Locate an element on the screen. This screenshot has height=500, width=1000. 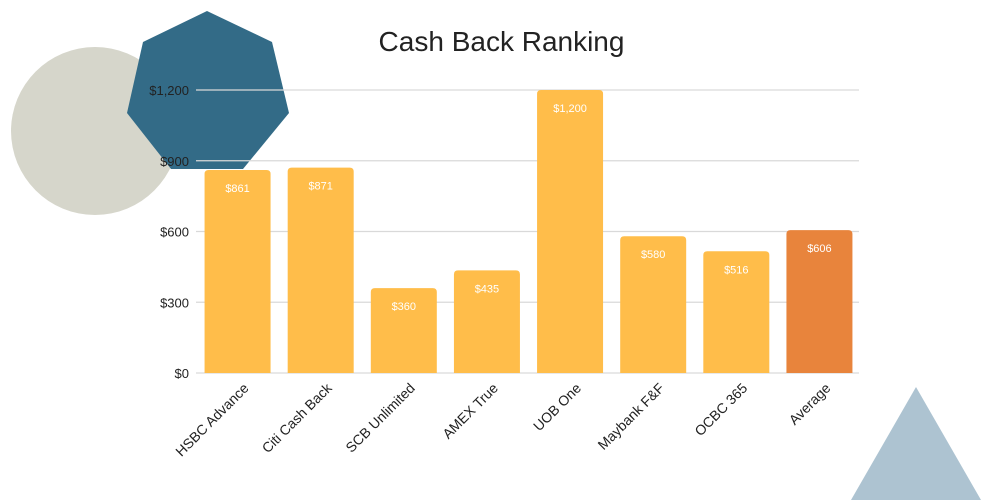
x-tick-label: Citi Cash Back is located at coordinates (297, 417).